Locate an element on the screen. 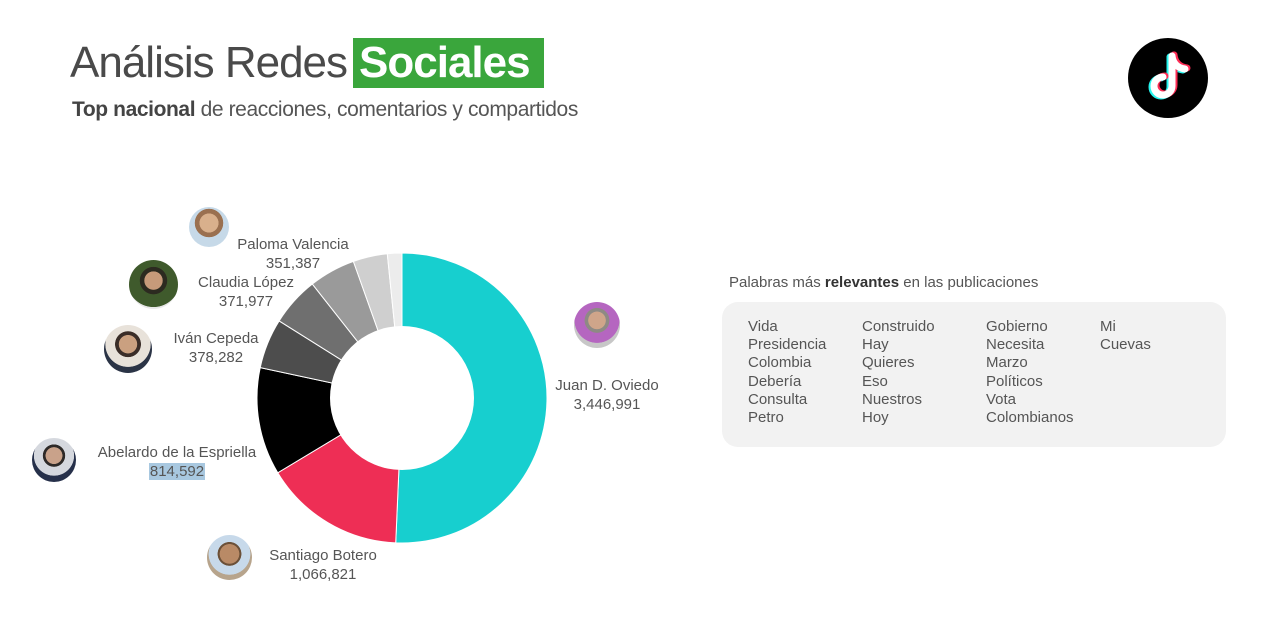 Image resolution: width=1280 pixels, height=642 pixels. label-ivan-cepeda: Iván Cepeda 378,282 is located at coordinates (216, 348).